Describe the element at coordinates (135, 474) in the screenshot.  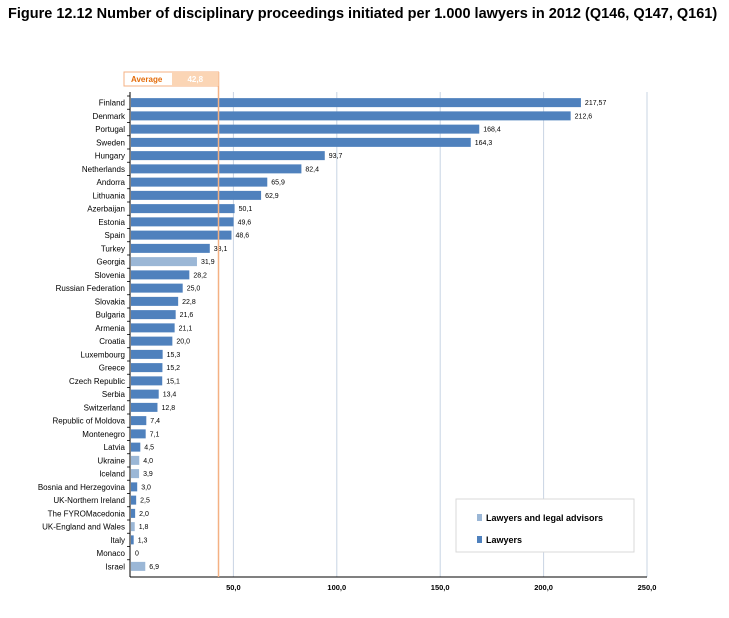
I see `bar-iceland` at that location.